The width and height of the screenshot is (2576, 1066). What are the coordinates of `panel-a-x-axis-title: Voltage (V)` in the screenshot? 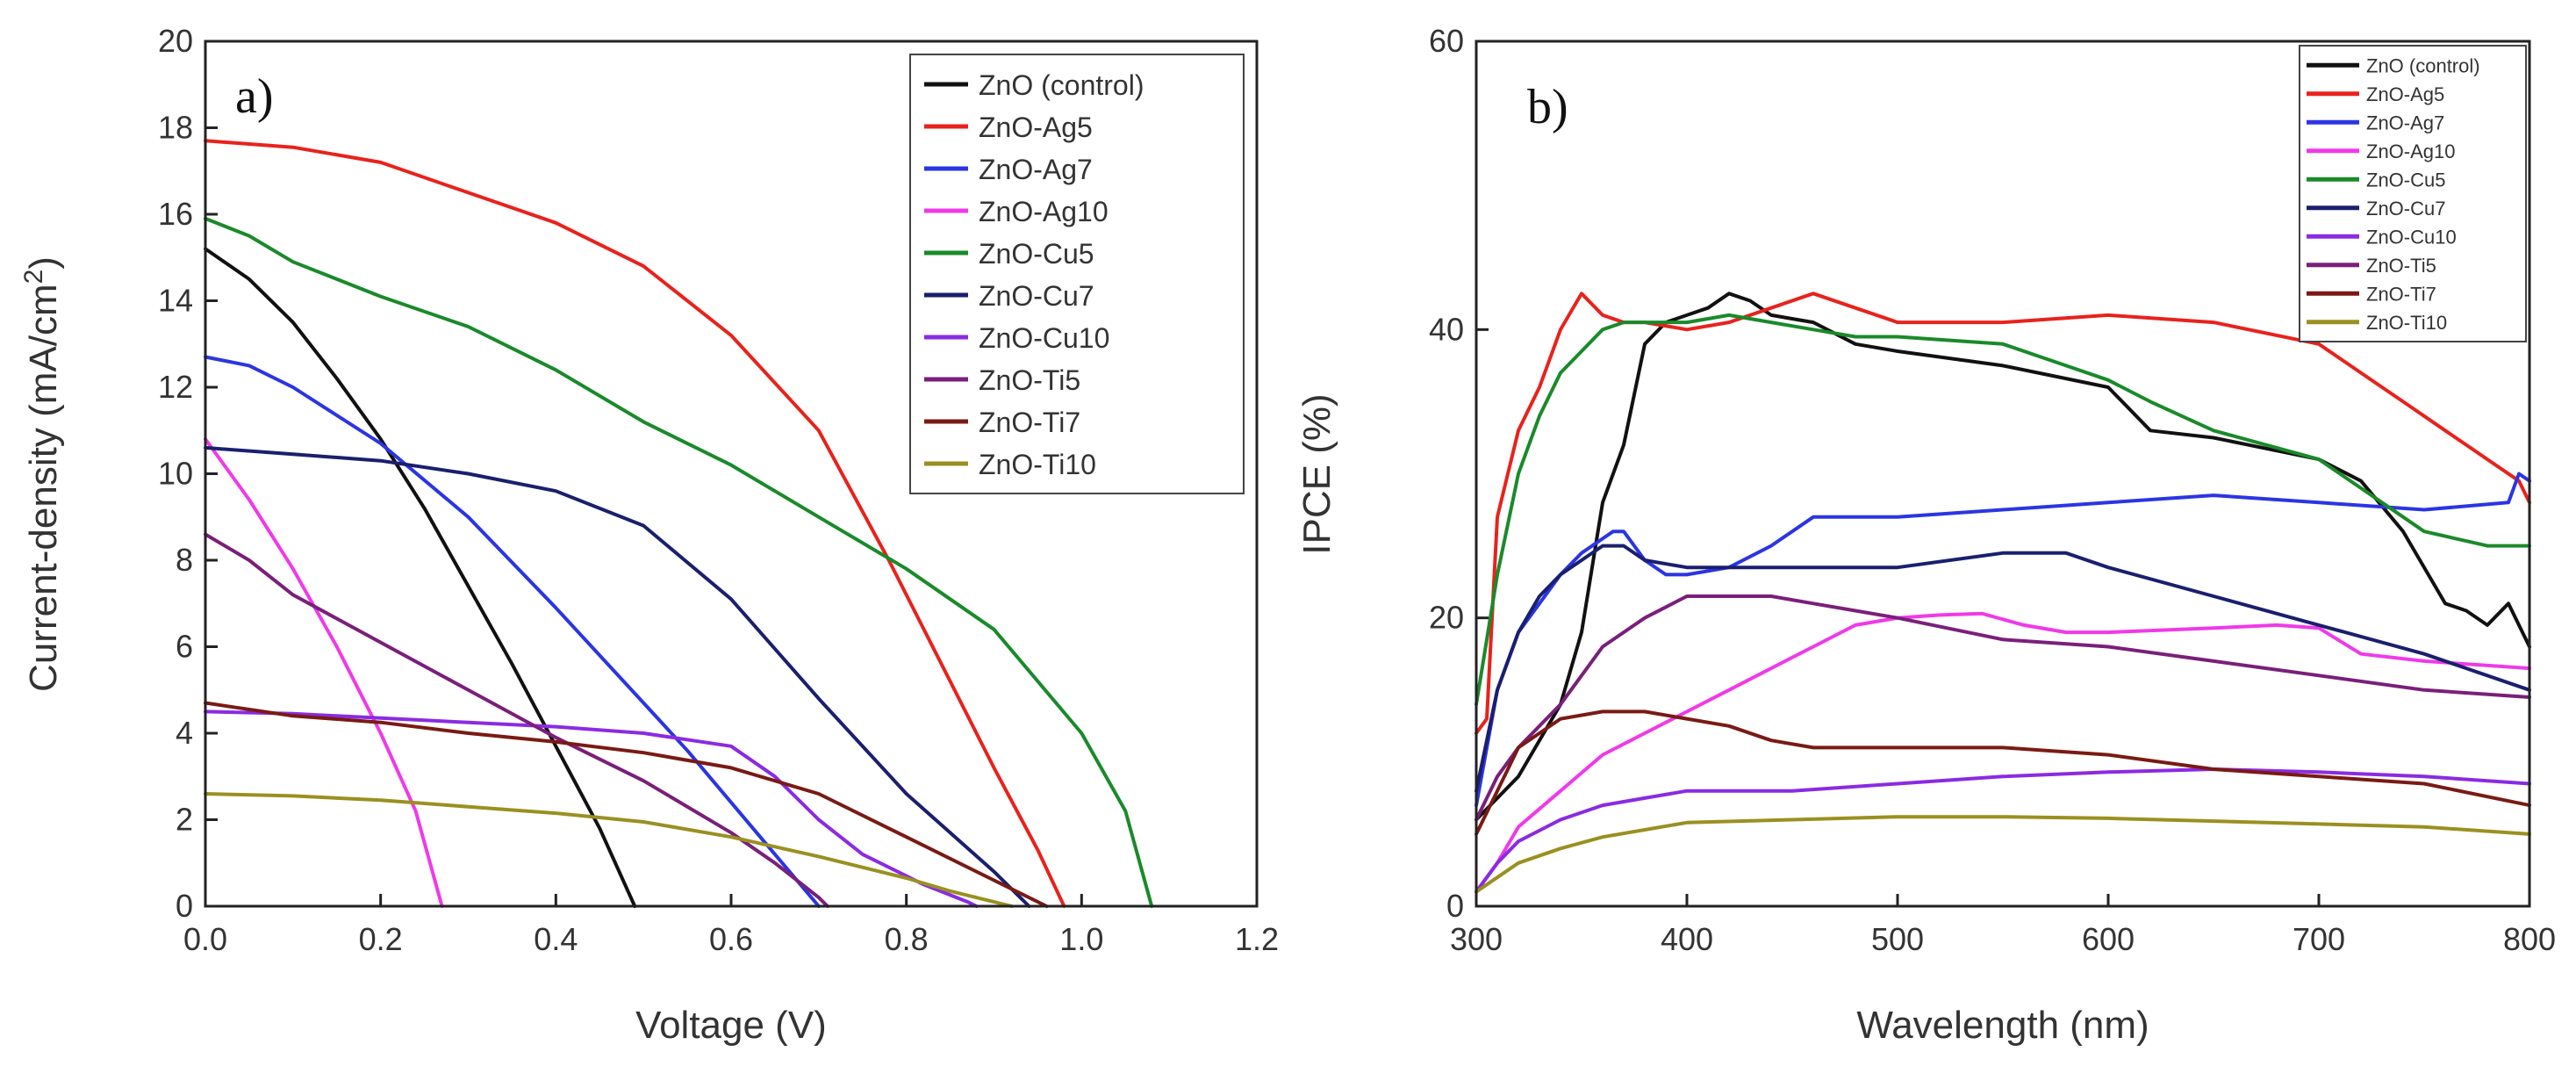 It's located at (731, 1025).